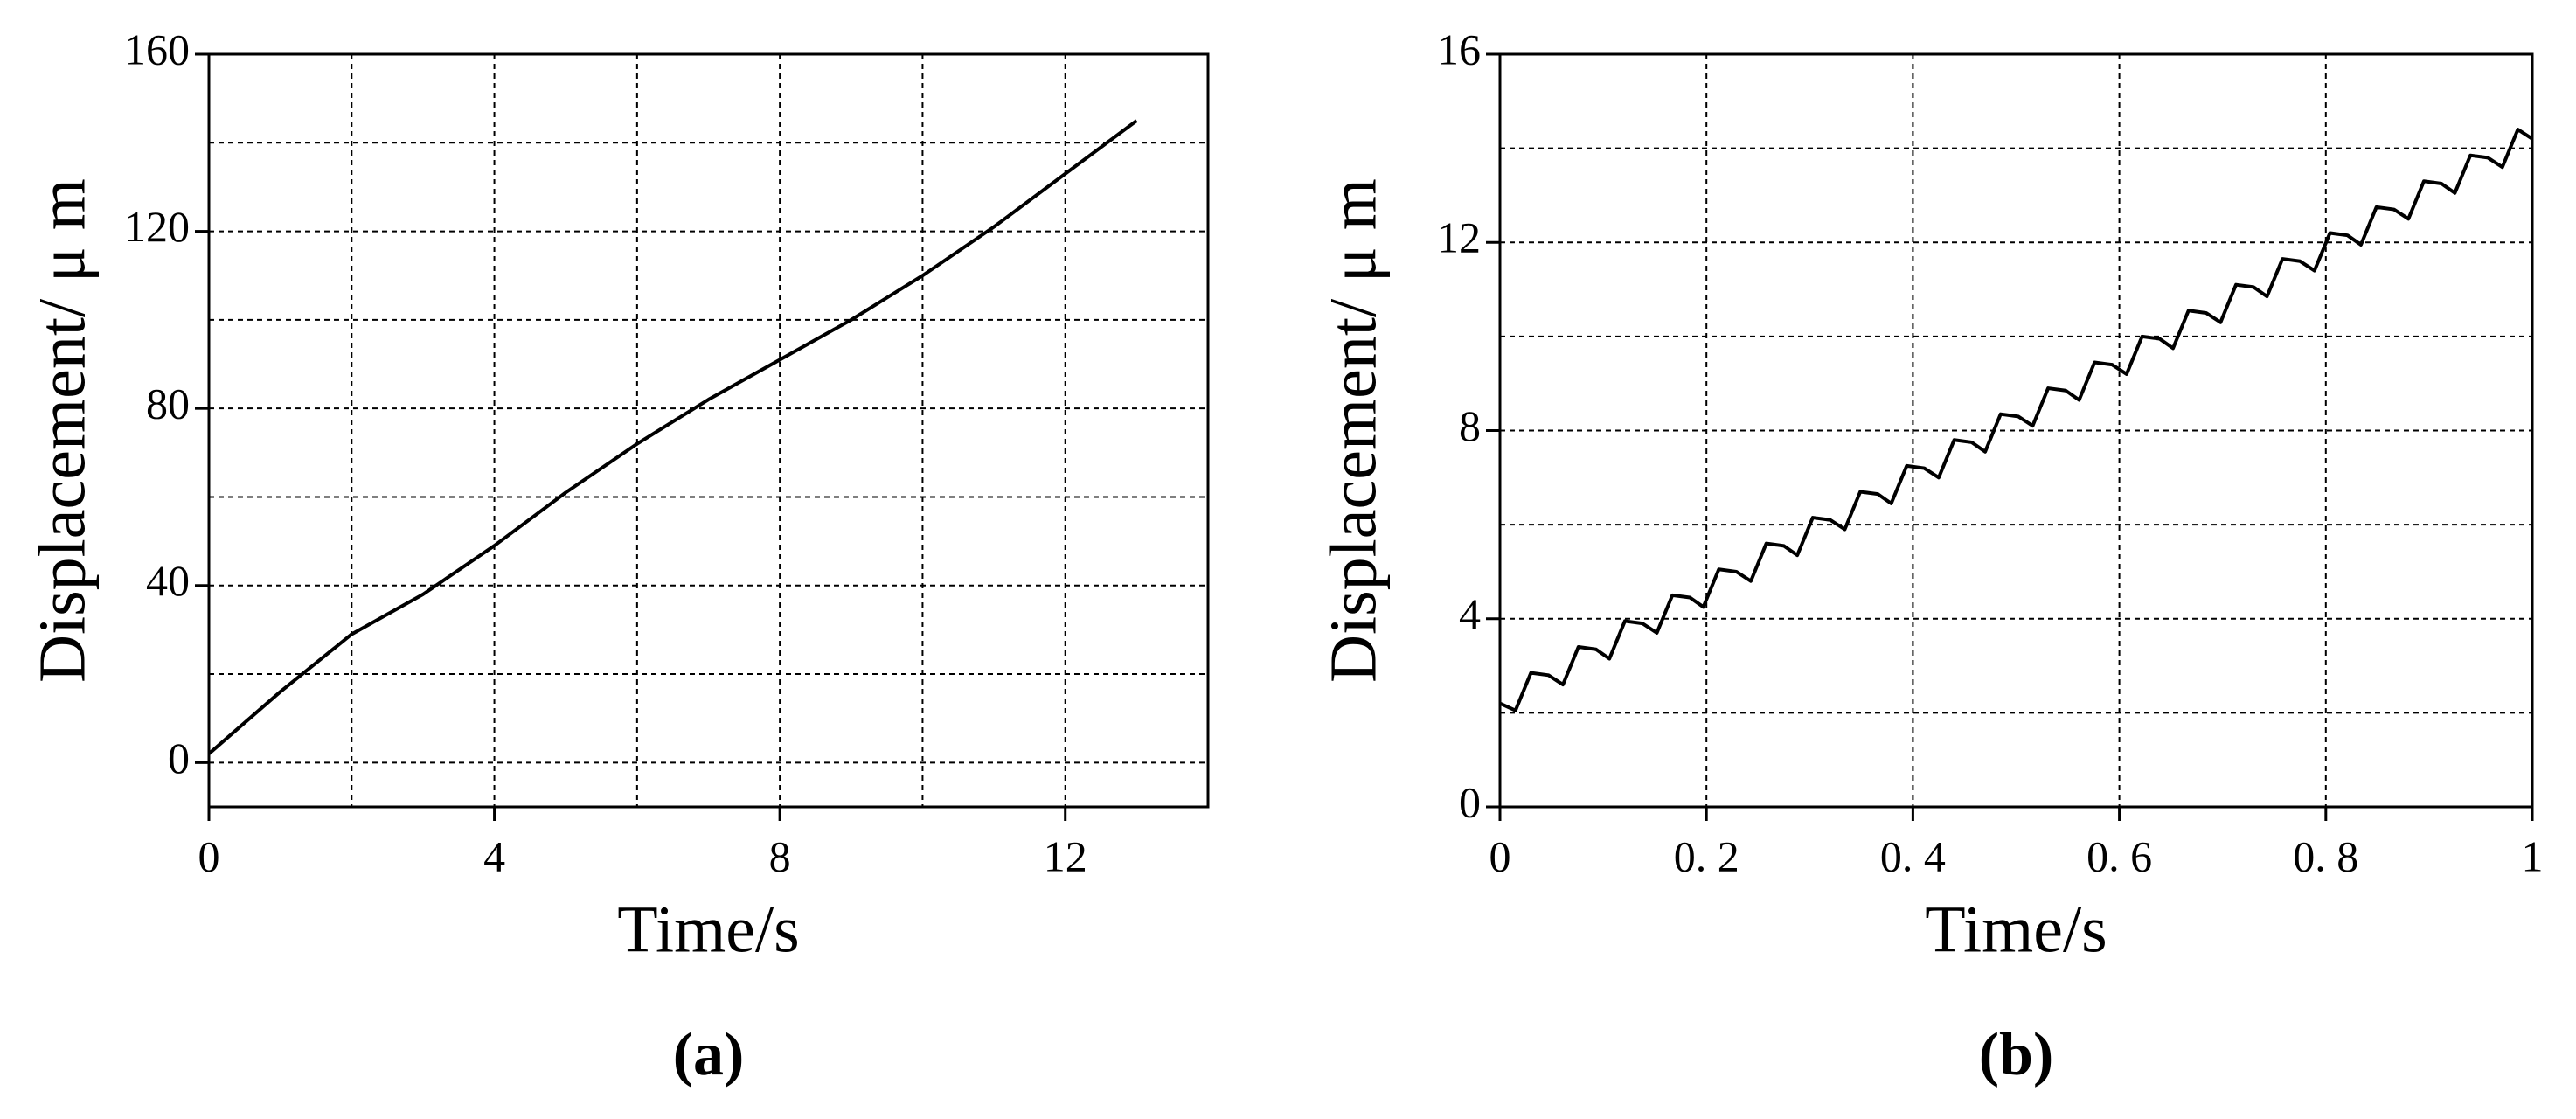  I want to click on caption: (b), so click(2017, 1054).